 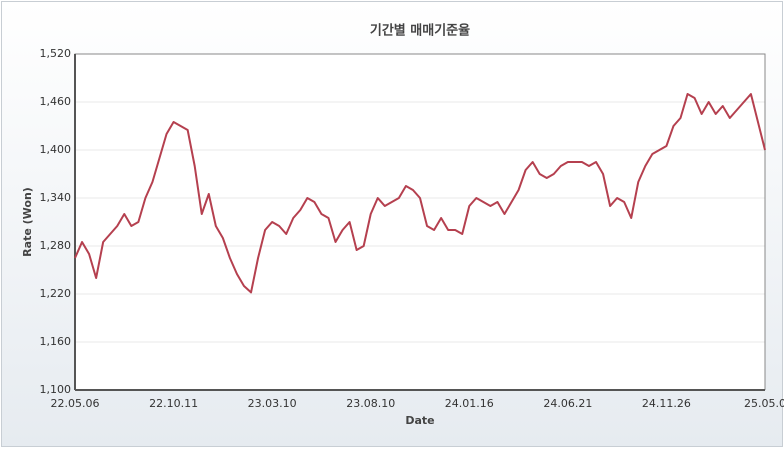 What do you see at coordinates (56, 245) in the screenshot?
I see `y-tick-label: 1,280` at bounding box center [56, 245].